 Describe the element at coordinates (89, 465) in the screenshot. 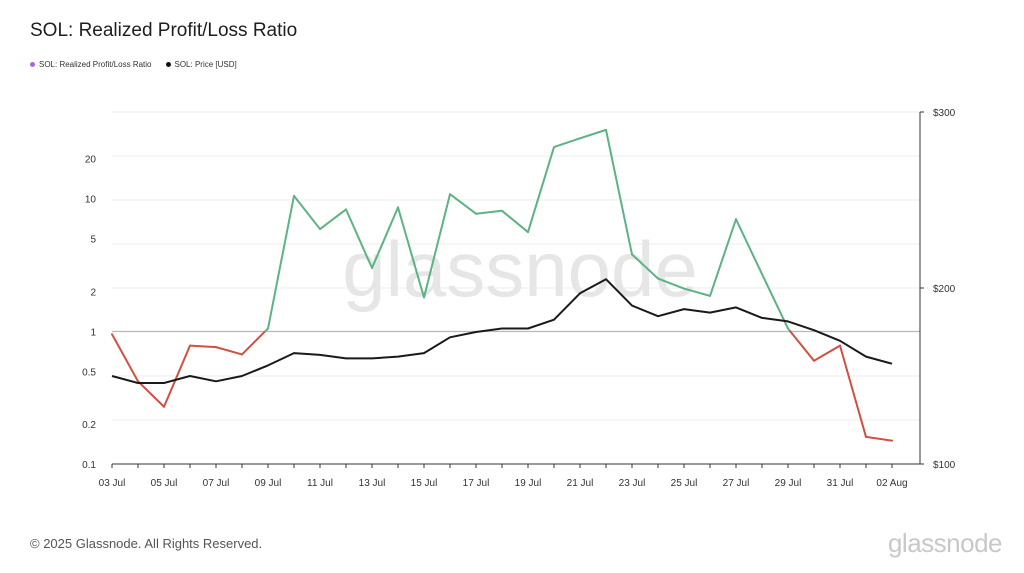

I see `y-left-tick-label: 0.1` at that location.